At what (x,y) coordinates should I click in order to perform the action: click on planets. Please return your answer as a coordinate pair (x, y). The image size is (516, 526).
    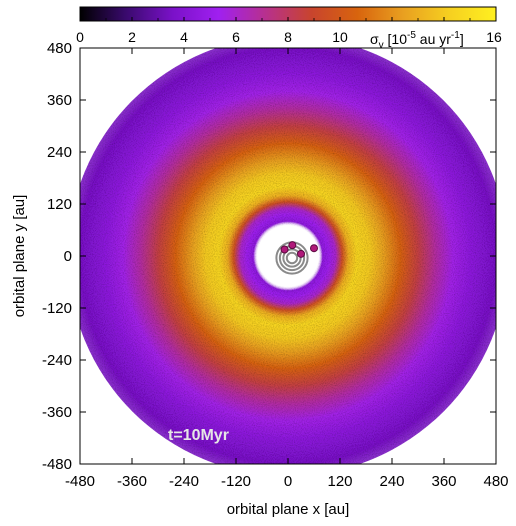
    Looking at the image, I should click on (299, 249).